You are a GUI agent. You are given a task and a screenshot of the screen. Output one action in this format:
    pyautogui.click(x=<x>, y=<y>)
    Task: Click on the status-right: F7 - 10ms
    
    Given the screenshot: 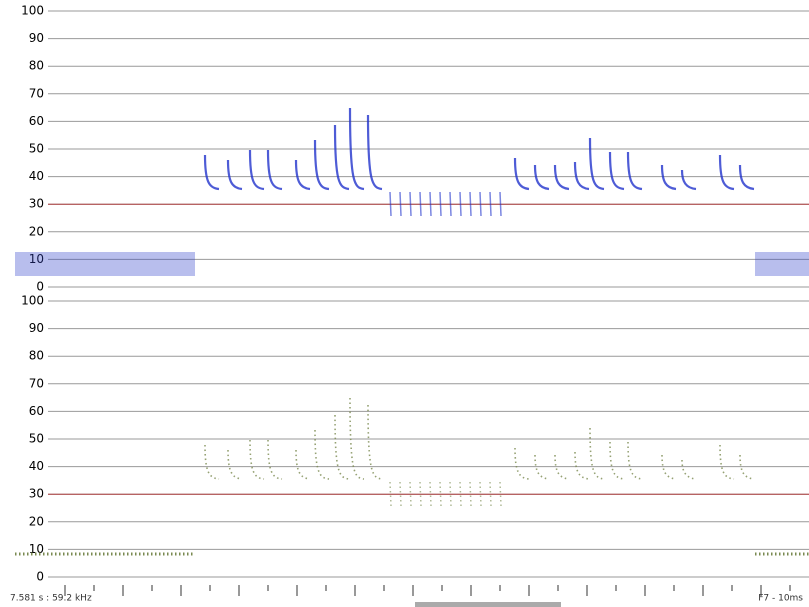 What is the action you would take?
    pyautogui.click(x=780, y=599)
    